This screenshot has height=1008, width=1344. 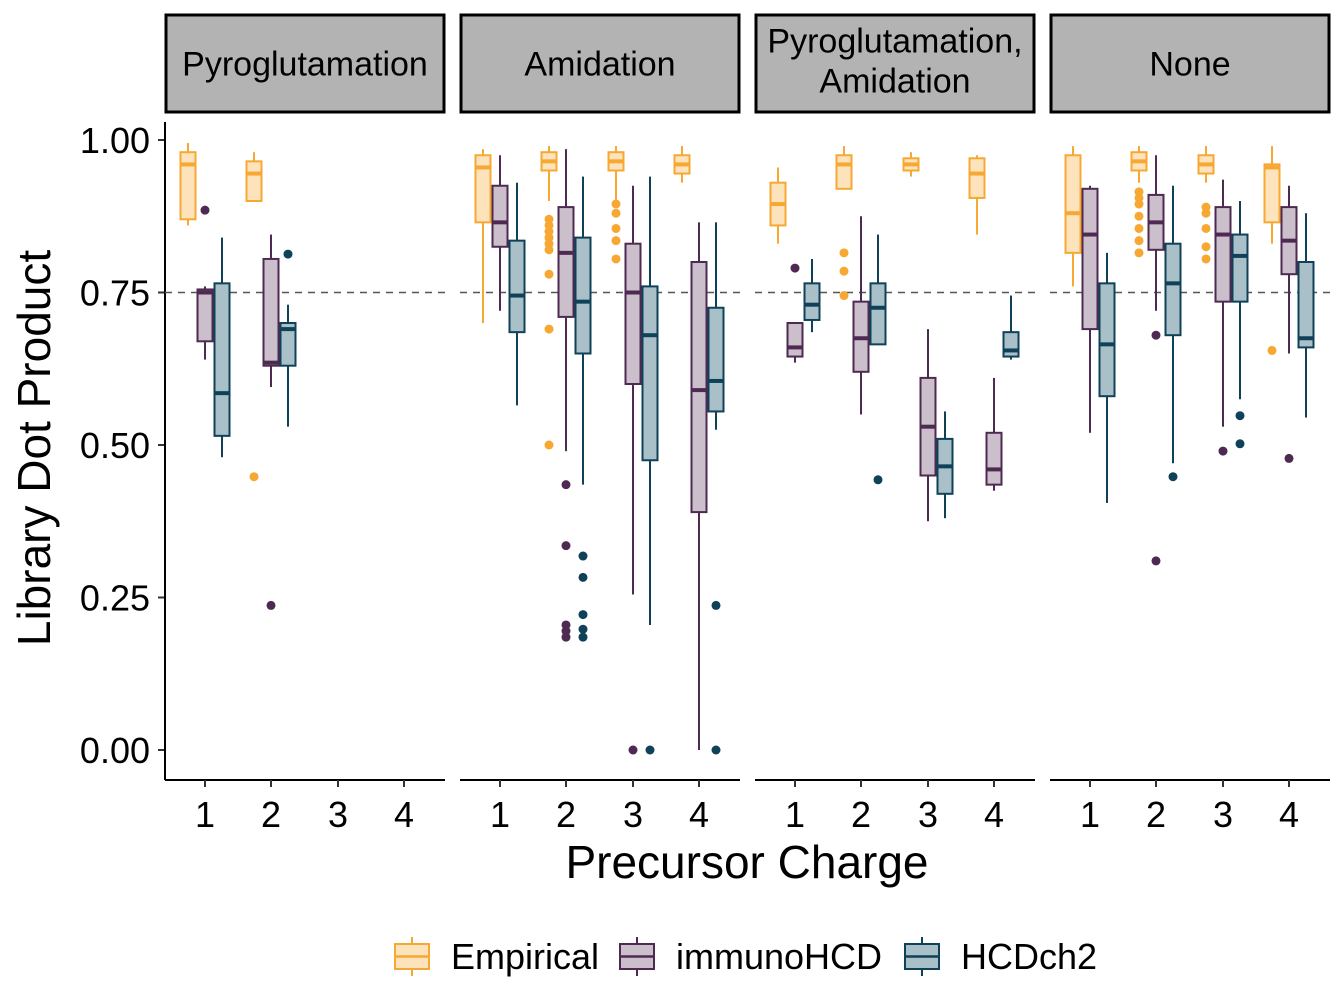 What do you see at coordinates (525, 956) in the screenshot?
I see `legend-label: Empirical` at bounding box center [525, 956].